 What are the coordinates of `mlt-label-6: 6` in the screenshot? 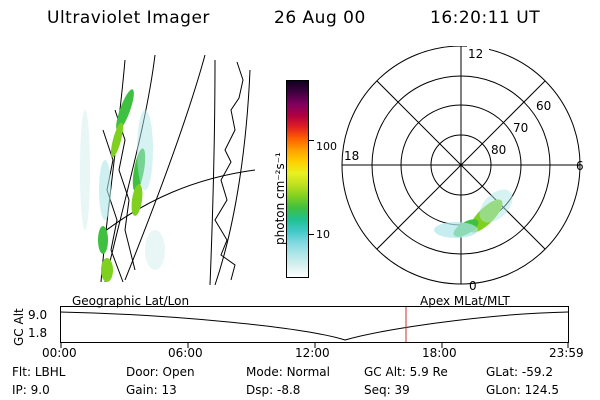 It's located at (580, 166).